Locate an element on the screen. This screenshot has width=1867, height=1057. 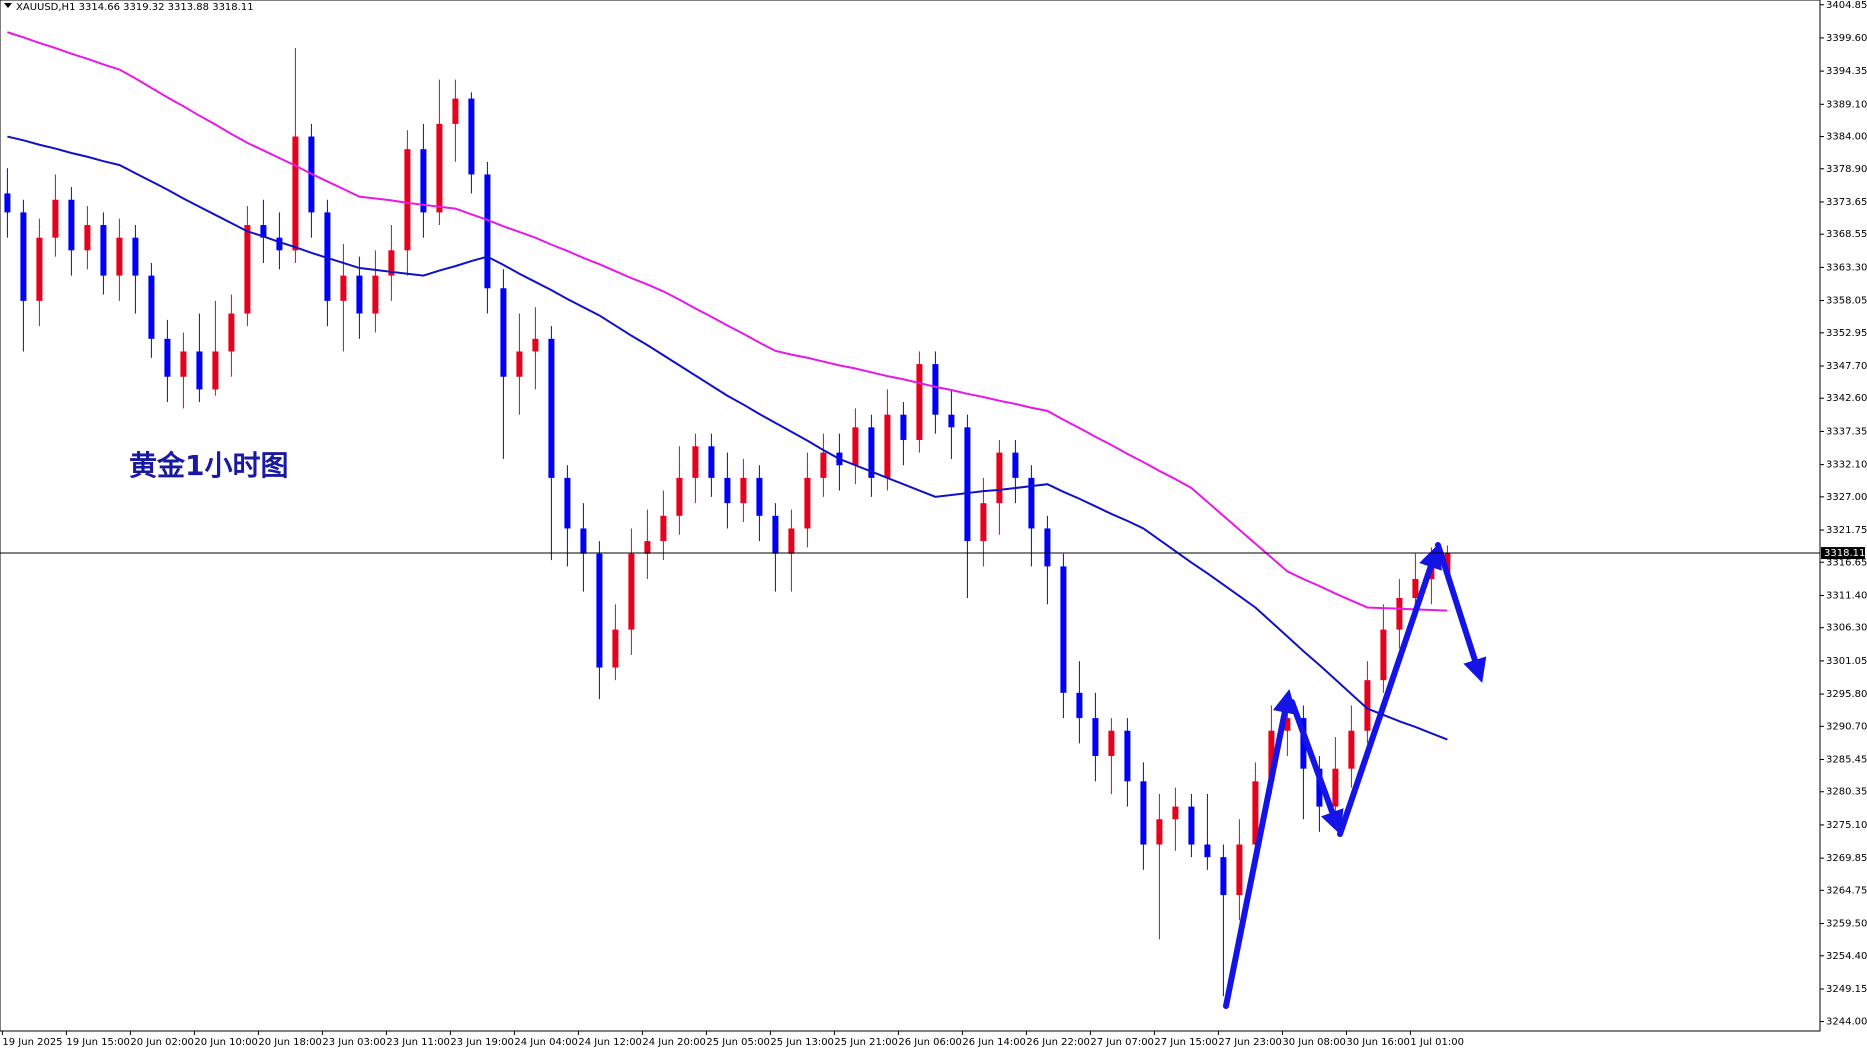
y-tick-label: 3337.35 is located at coordinates (1846, 431).